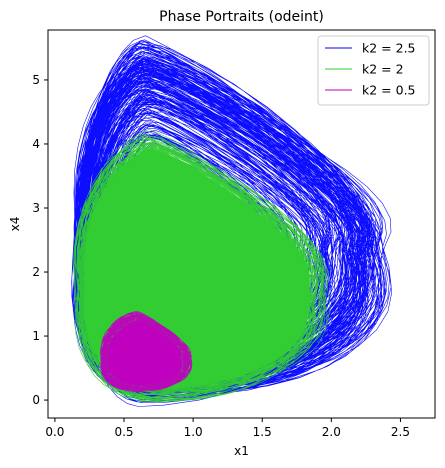 This screenshot has height=468, width=445. Describe the element at coordinates (331, 432) in the screenshot. I see `x-tick-label: 2.0` at that location.